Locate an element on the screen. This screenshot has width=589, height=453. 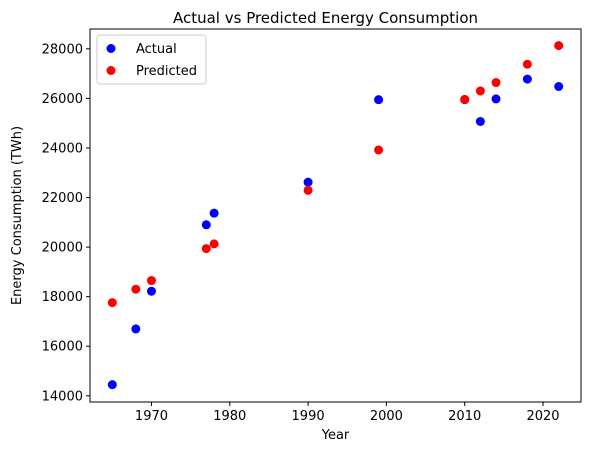
y-axis-label: Energy Consumption (TWh) is located at coordinates (17, 215).